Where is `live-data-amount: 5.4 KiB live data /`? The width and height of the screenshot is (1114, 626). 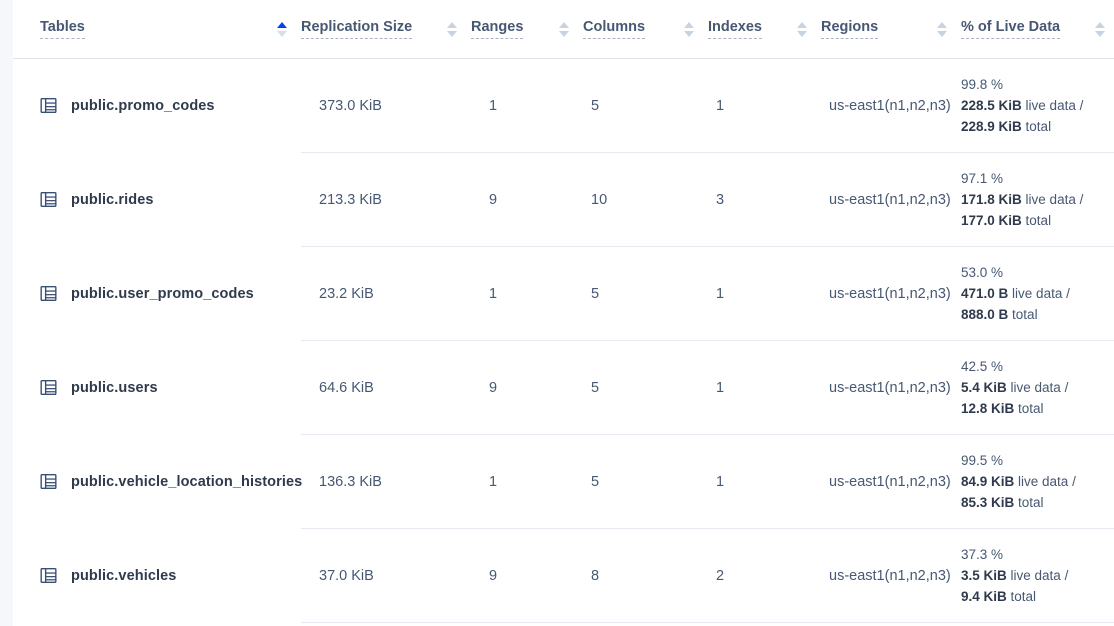
live-data-amount: 5.4 KiB live data / is located at coordinates (1015, 387).